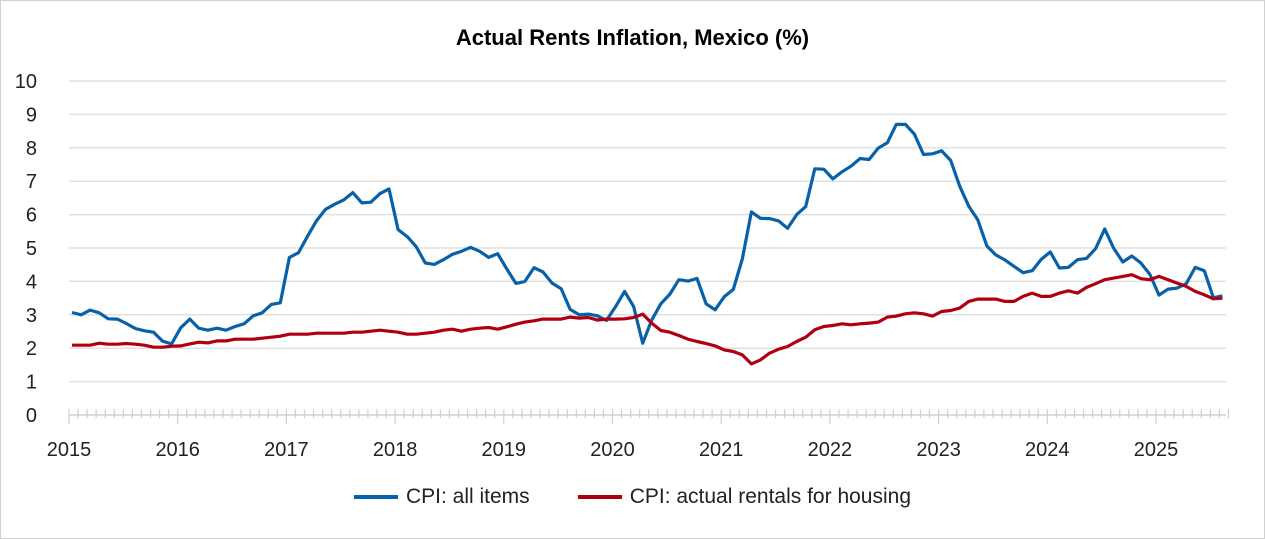  What do you see at coordinates (375, 497) in the screenshot?
I see `legend-swatch-blue` at bounding box center [375, 497].